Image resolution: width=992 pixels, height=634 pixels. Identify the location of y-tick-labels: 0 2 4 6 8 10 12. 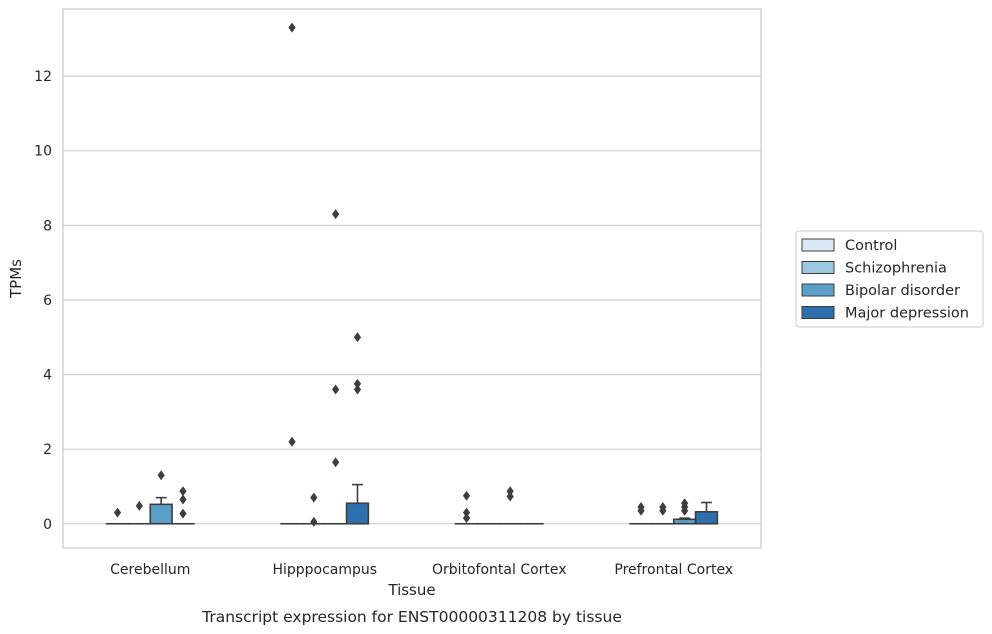
(43, 301).